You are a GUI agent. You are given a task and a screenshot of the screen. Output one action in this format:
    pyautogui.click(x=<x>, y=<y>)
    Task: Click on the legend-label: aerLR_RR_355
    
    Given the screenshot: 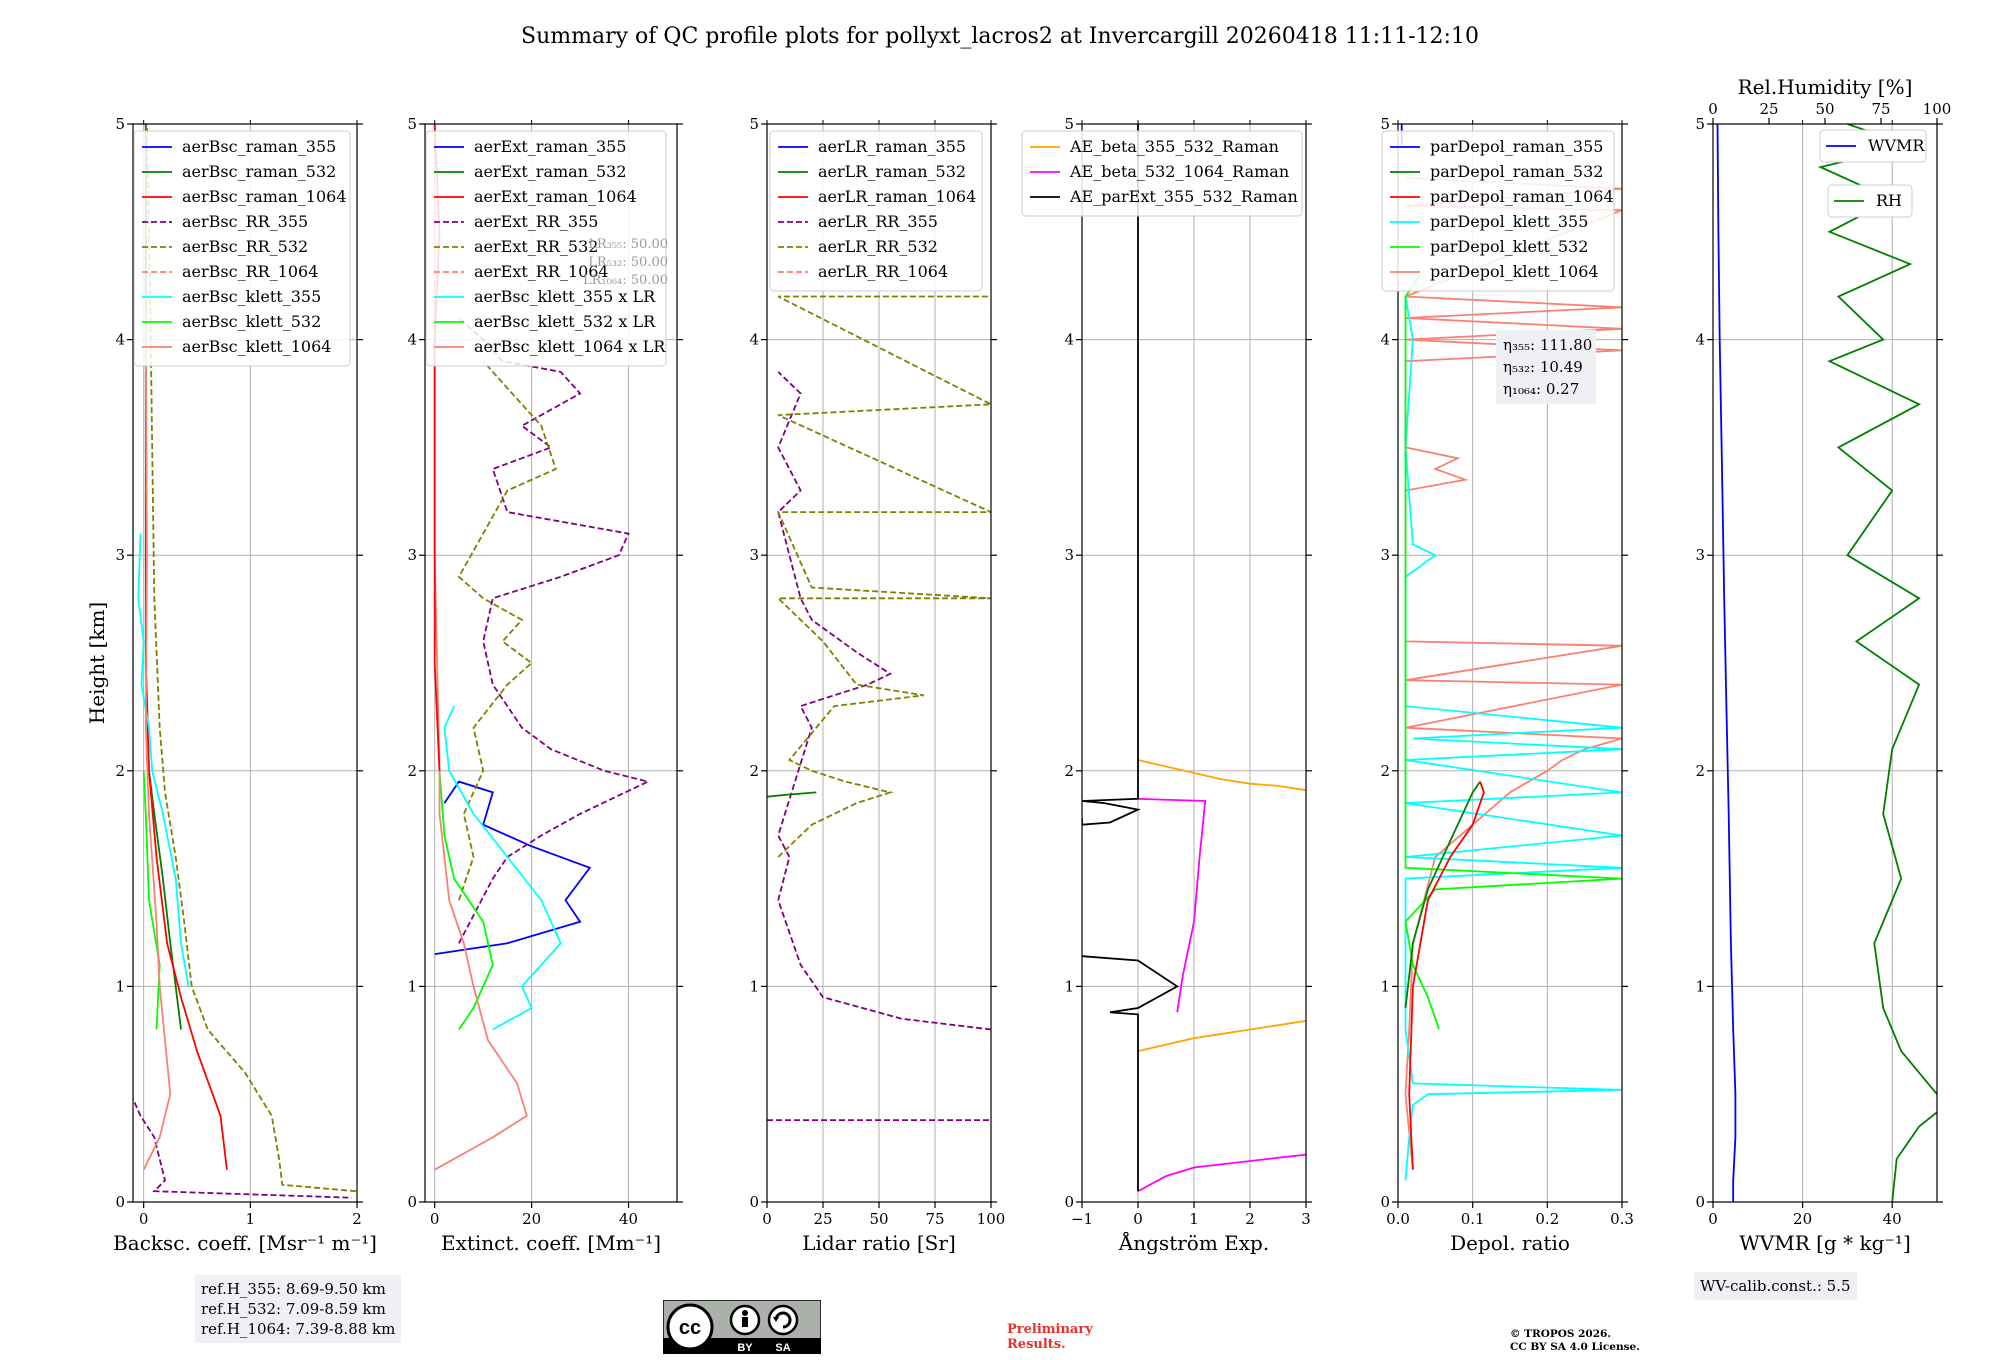 What is the action you would take?
    pyautogui.click(x=878, y=221)
    